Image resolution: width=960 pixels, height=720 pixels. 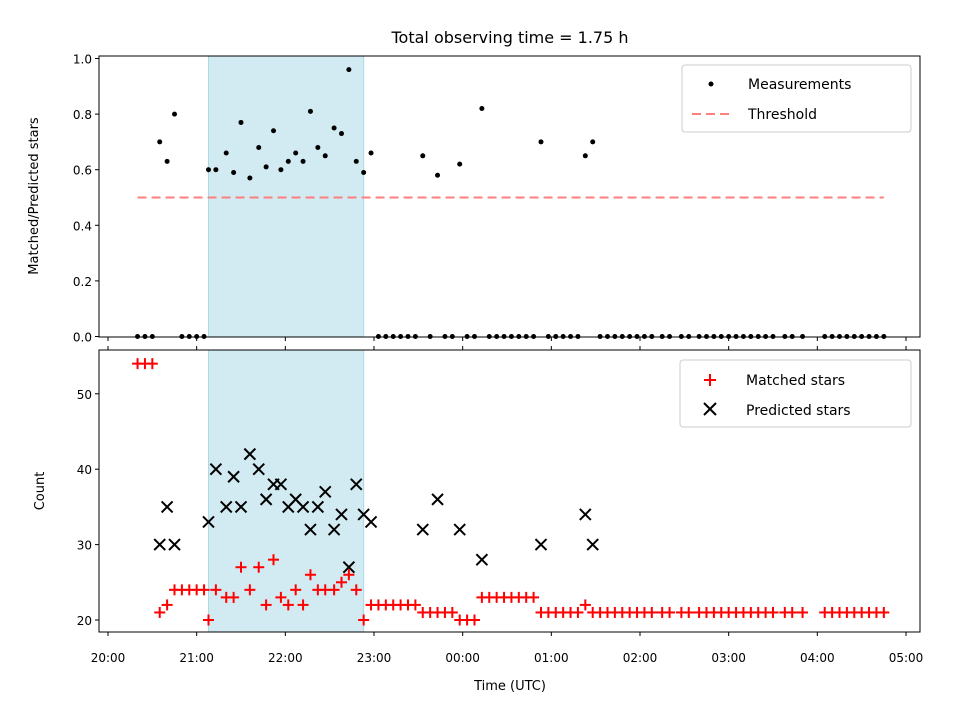 What do you see at coordinates (782, 115) in the screenshot?
I see `legend-threshold-label: Threshold` at bounding box center [782, 115].